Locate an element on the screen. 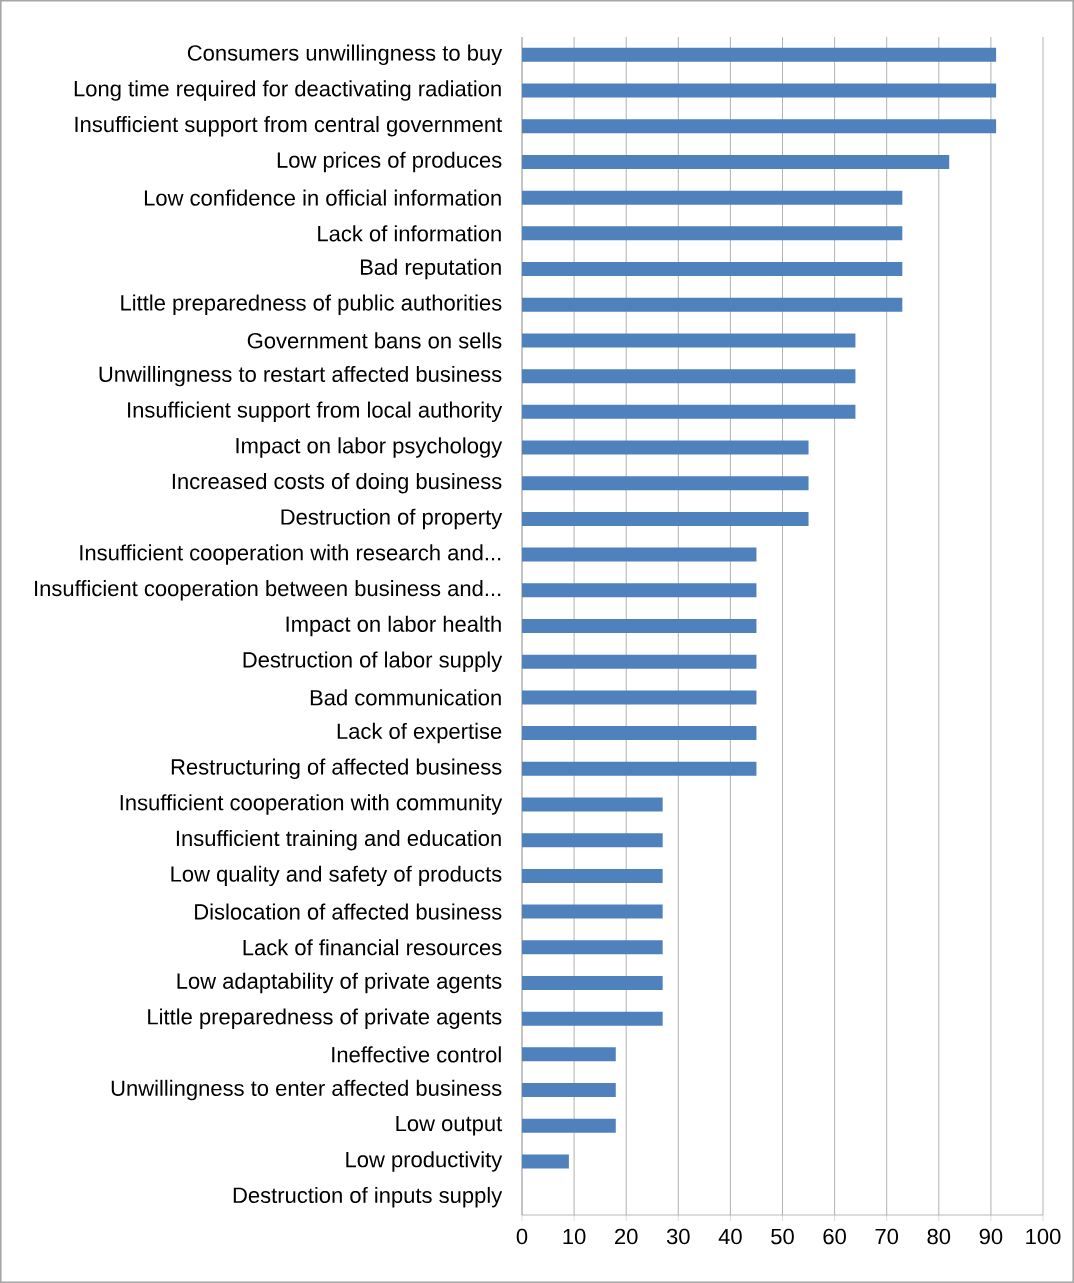 The image size is (1074, 1283). y-tick-label: Dislocation of affected business is located at coordinates (348, 911).